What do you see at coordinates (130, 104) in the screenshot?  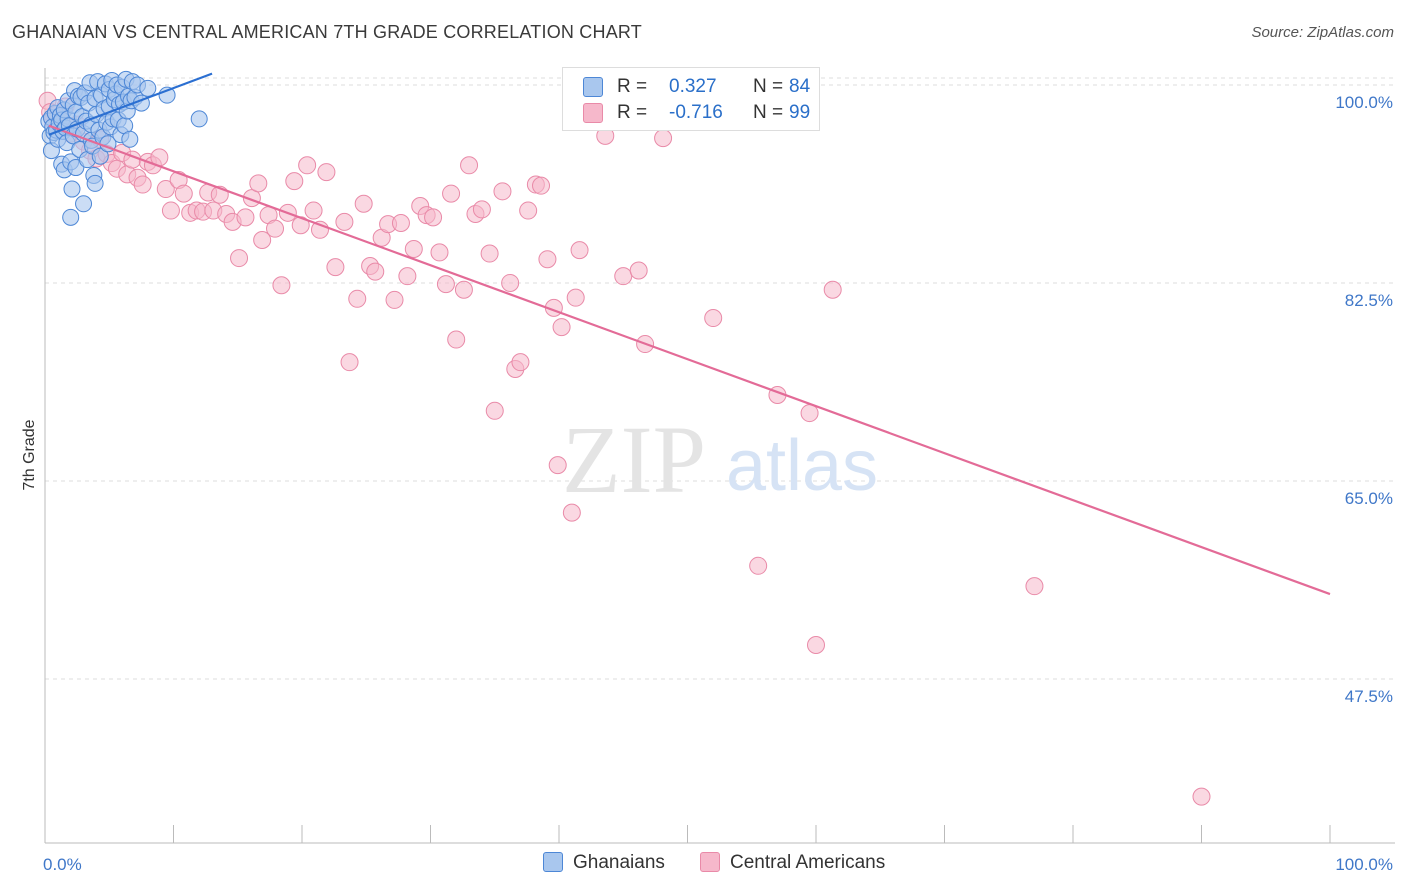 I see `ghanaians-trend-line` at bounding box center [130, 104].